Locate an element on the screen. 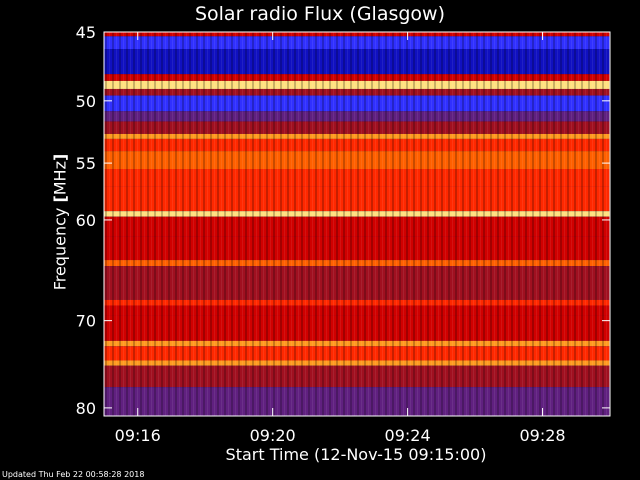 This screenshot has width=640, height=480. y-axis-label: Frequency [MHz] is located at coordinates (60, 222).